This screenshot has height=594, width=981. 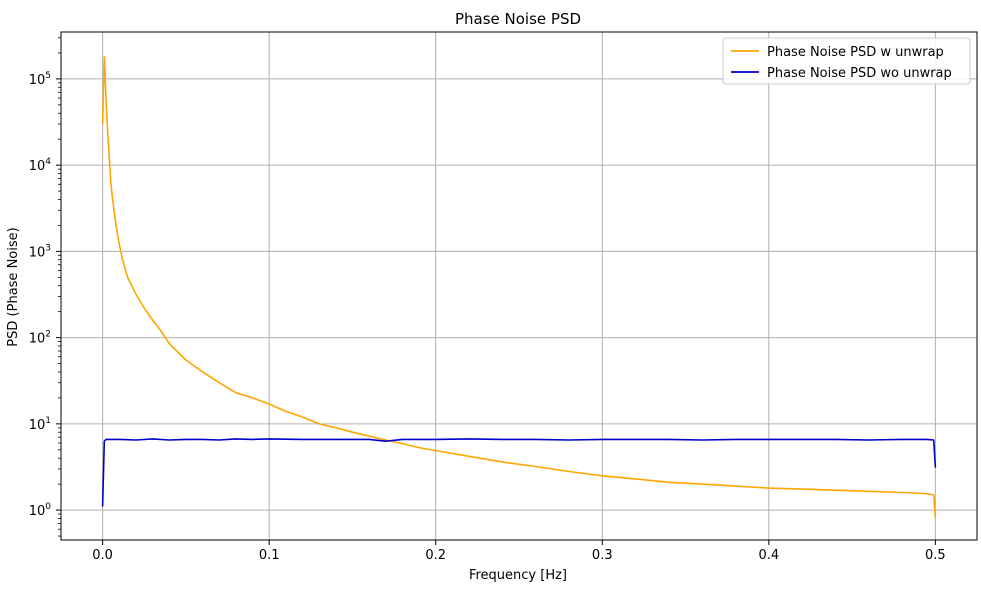 I want to click on y-tick-label: 10⁰, so click(x=40, y=510).